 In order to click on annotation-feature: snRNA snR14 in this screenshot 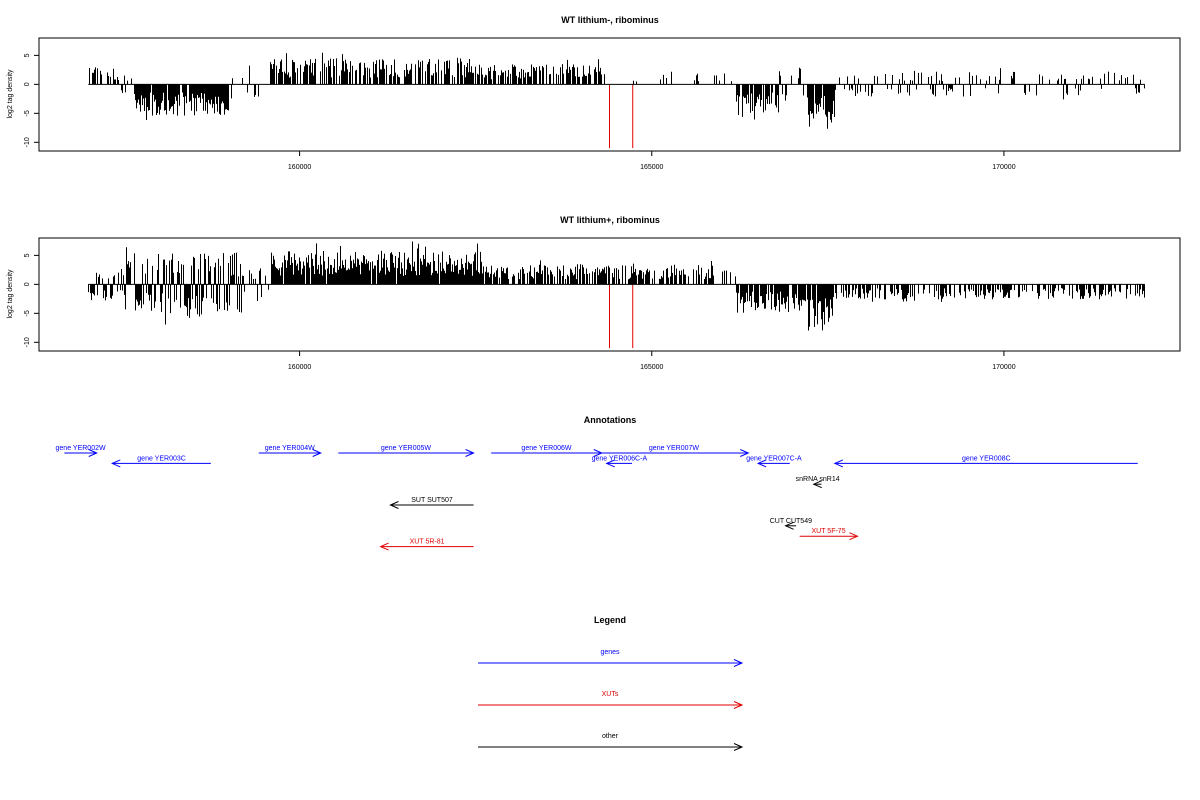, I will do `click(818, 482)`.